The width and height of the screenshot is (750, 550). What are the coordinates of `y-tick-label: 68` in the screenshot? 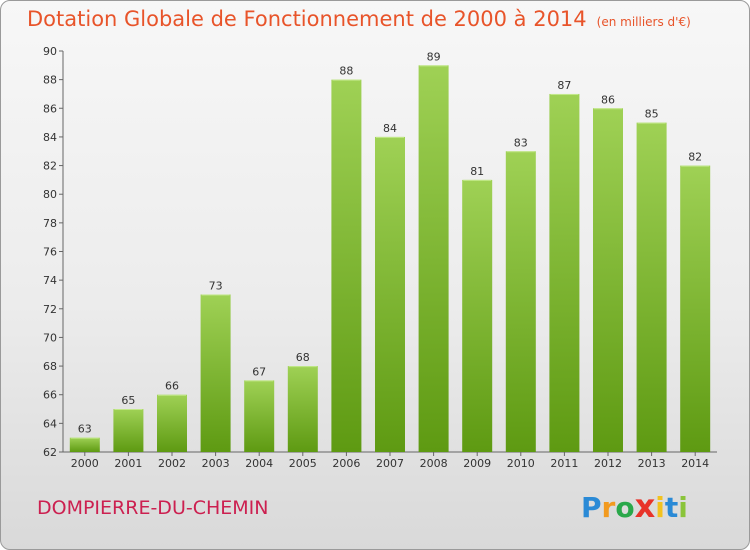 It's located at (50, 366).